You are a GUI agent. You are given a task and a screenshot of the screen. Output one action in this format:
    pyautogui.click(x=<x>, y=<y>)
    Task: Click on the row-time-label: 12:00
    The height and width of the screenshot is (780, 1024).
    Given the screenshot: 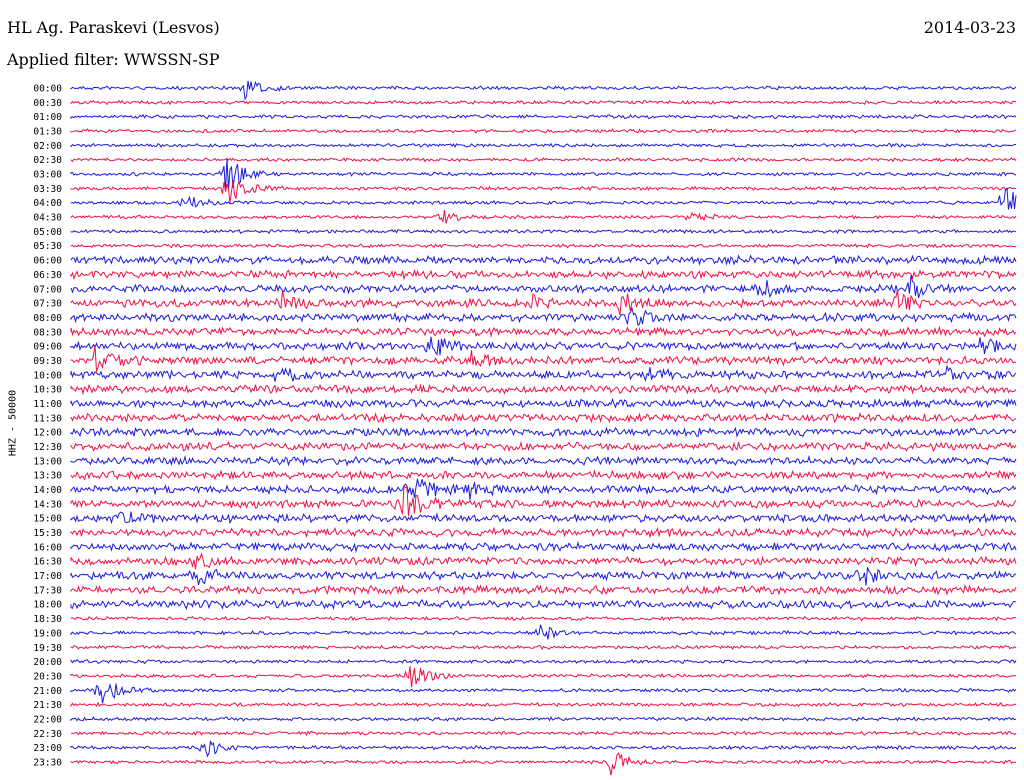 What is the action you would take?
    pyautogui.click(x=47, y=433)
    